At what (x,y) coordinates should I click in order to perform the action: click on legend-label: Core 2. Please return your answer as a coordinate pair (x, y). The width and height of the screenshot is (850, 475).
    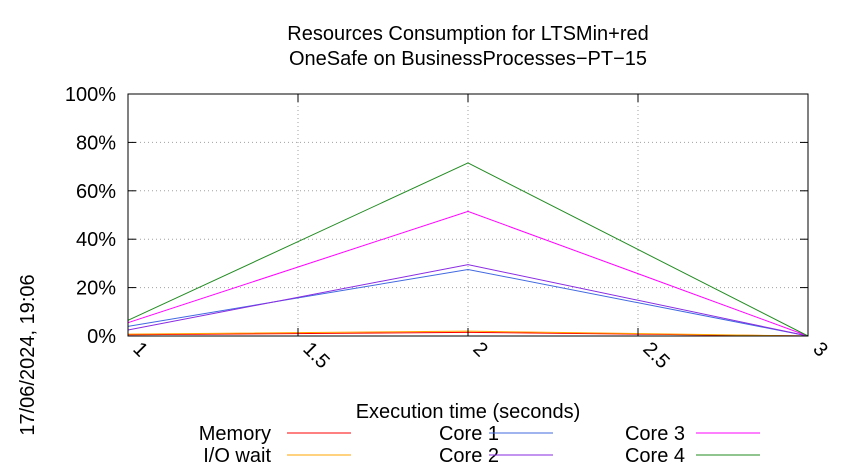
    Looking at the image, I should click on (469, 456).